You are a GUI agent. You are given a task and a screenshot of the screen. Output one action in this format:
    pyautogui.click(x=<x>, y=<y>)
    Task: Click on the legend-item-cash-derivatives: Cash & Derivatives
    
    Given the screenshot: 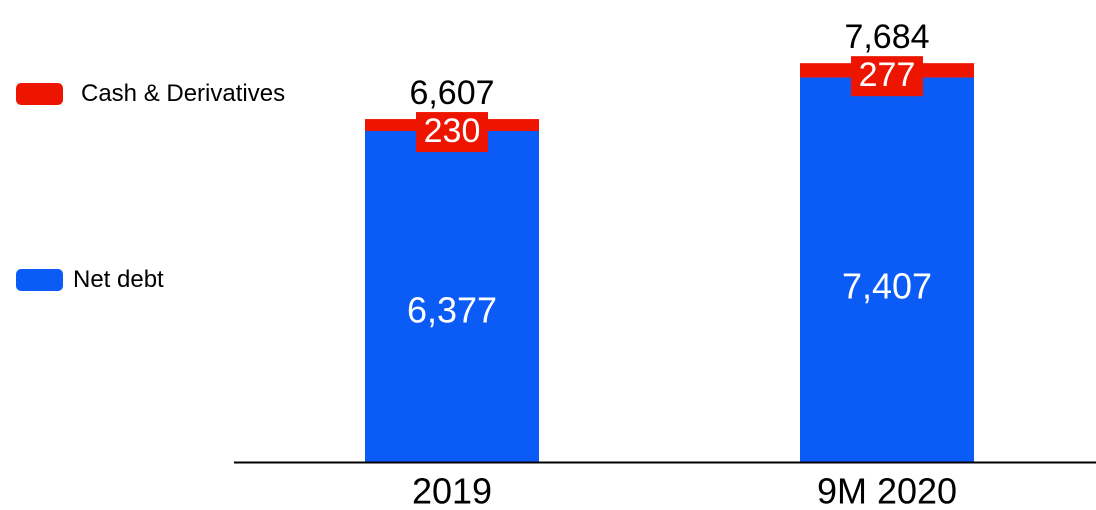 What is the action you would take?
    pyautogui.click(x=150, y=94)
    